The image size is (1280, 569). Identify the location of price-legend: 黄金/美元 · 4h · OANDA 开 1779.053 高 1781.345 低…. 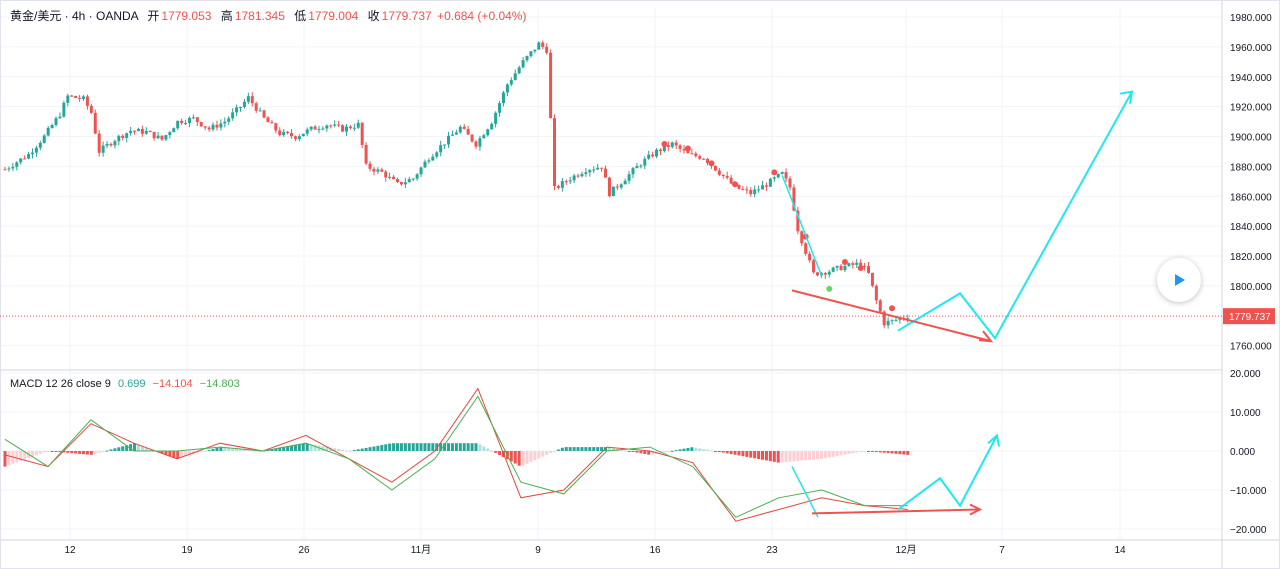
(268, 15).